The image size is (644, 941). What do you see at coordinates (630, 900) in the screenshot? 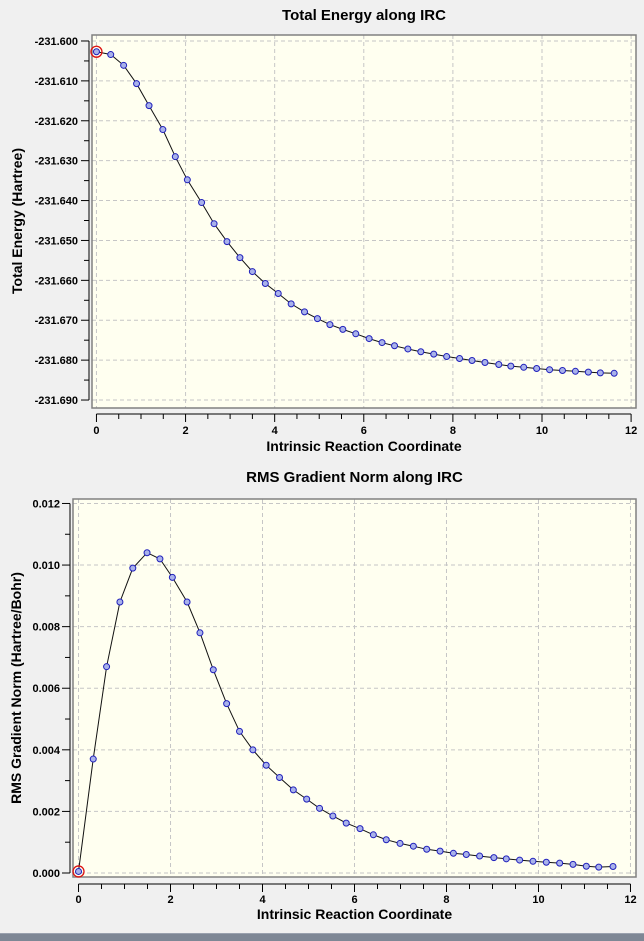
I see `x-tick-label: 12` at bounding box center [630, 900].